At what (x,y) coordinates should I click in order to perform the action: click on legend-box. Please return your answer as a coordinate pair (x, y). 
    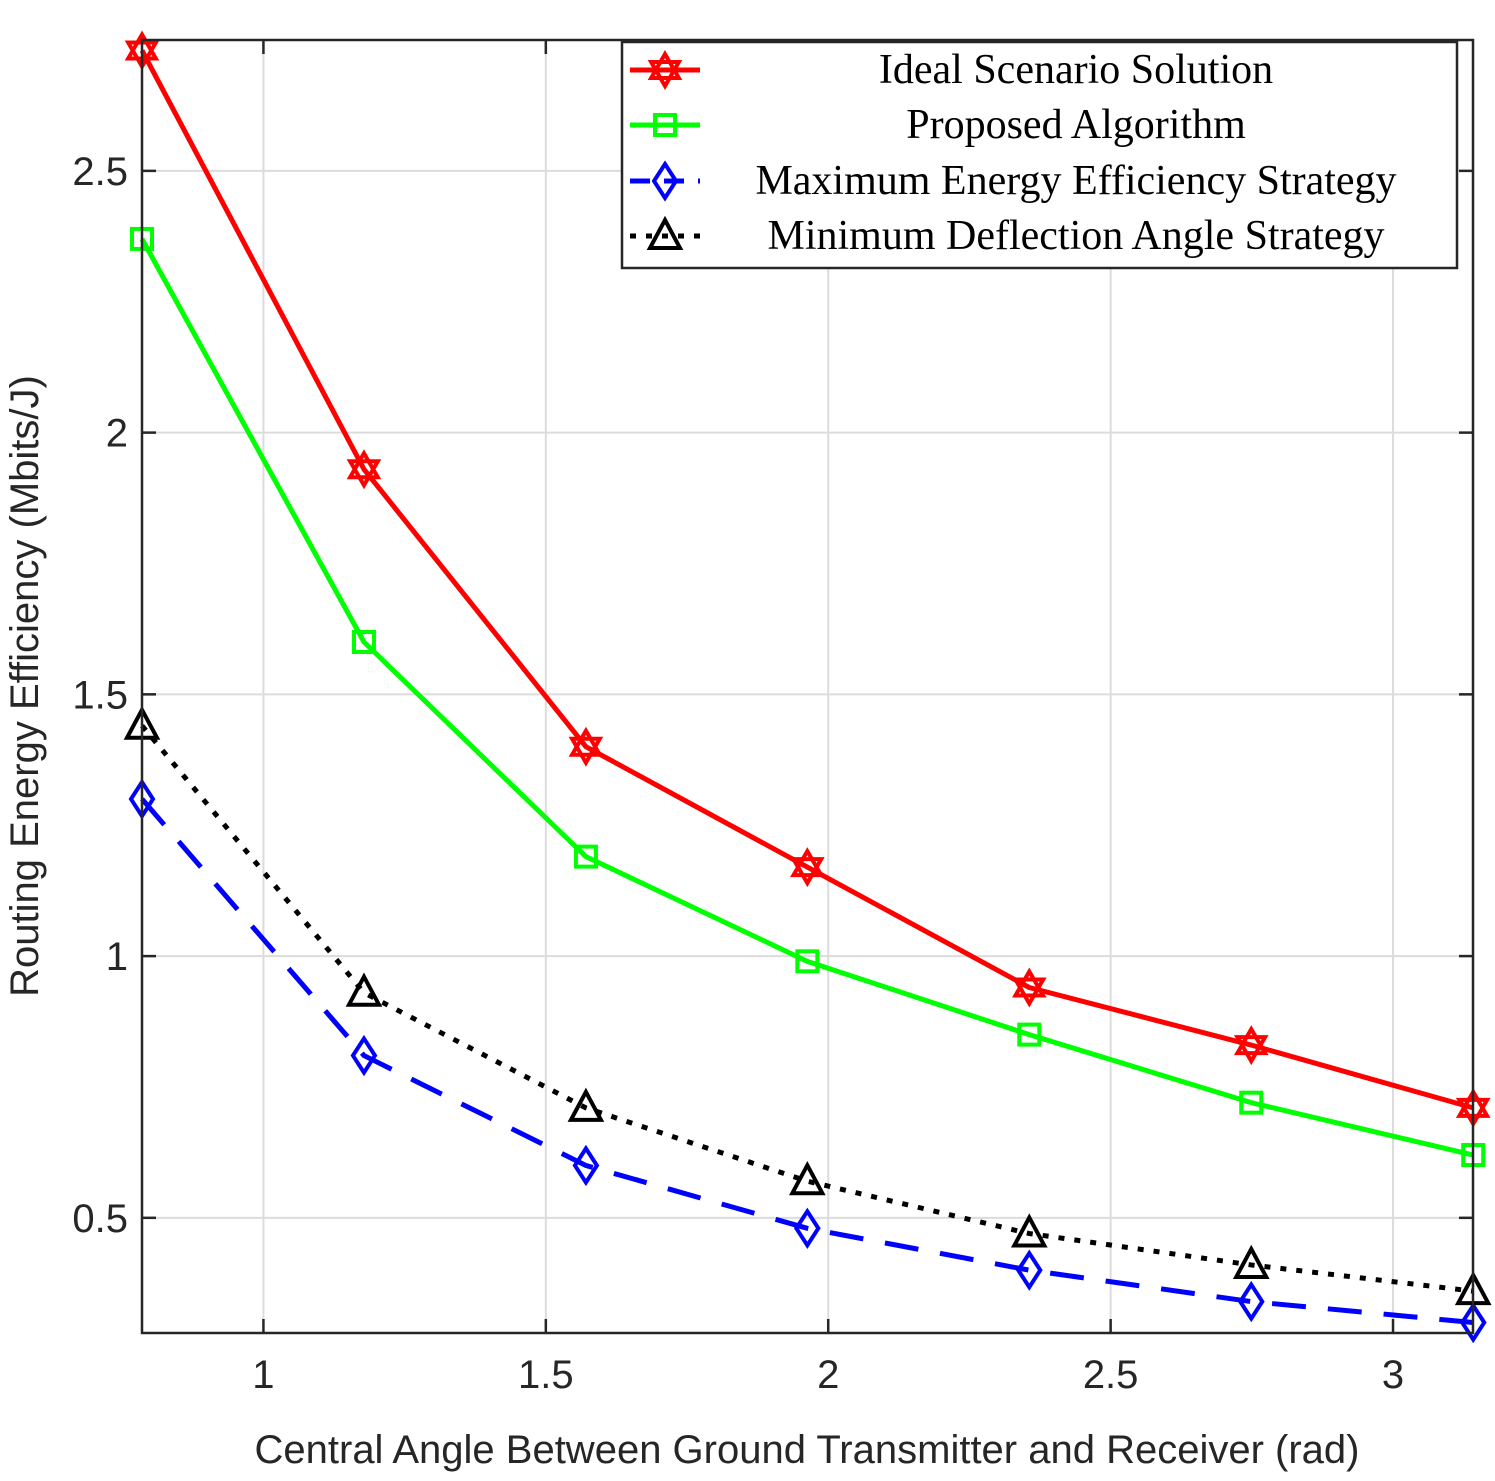
    Looking at the image, I should click on (1039, 155).